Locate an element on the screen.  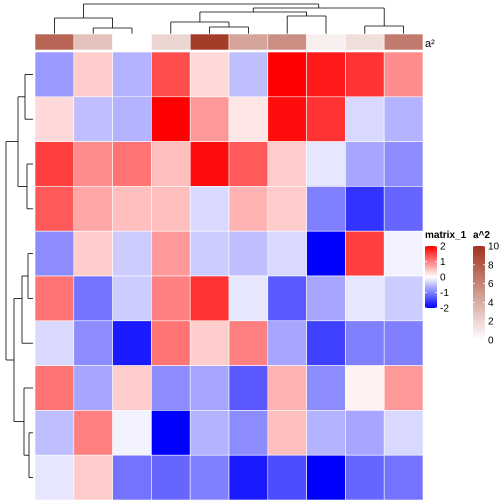
legend-annotation-ticks: 10 8 6 4 2 0 is located at coordinates (486, 294).